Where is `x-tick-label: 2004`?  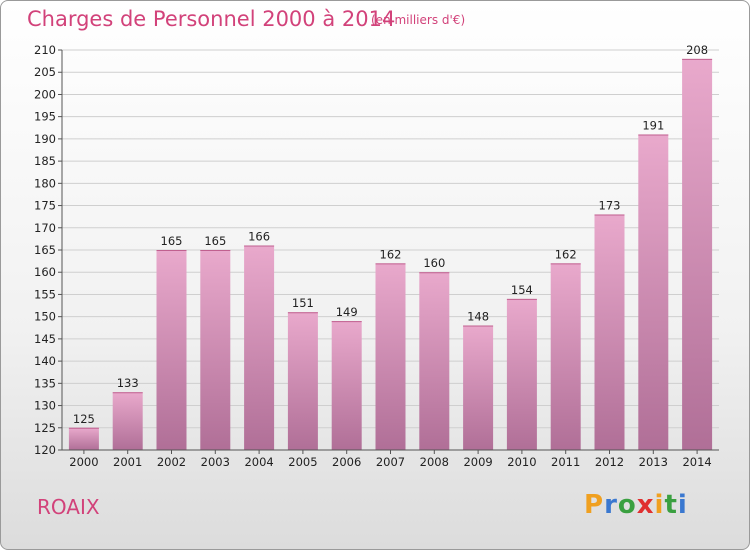
x-tick-label: 2004 is located at coordinates (258, 462).